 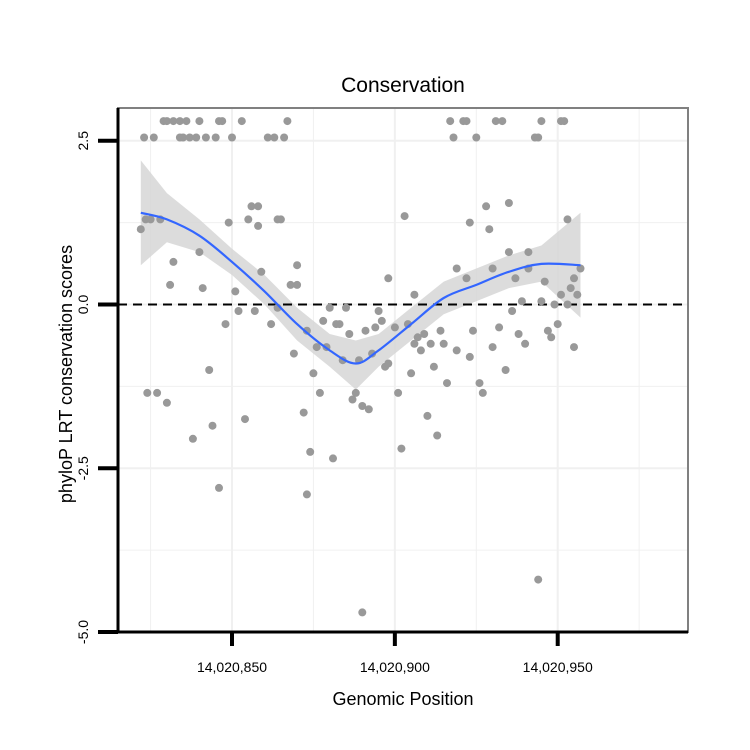 I want to click on smooth-curve, so click(x=360, y=288).